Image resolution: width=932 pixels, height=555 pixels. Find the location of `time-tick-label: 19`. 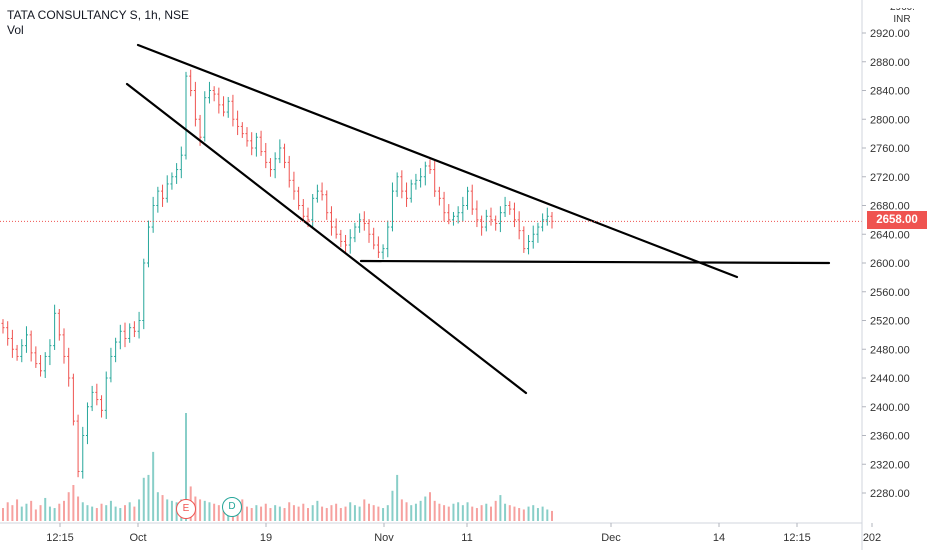

time-tick-label: 19 is located at coordinates (266, 538).